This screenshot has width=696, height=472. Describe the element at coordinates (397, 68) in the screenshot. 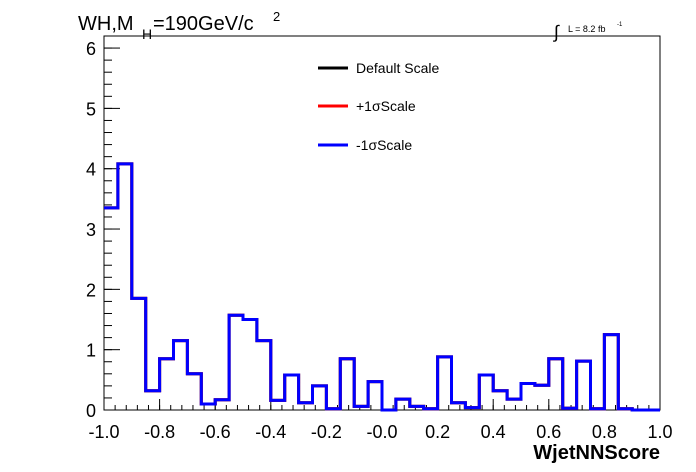

I see `legend-label: Default Scale` at that location.